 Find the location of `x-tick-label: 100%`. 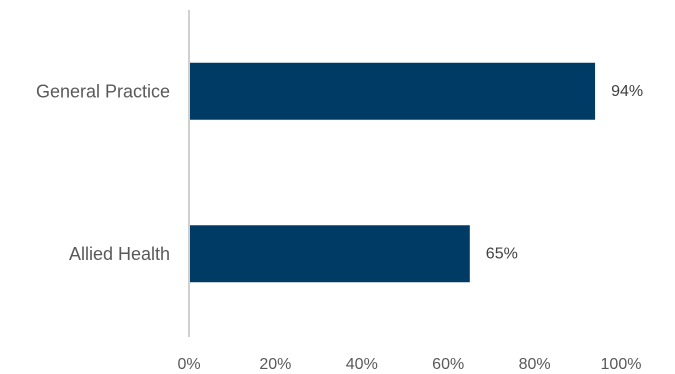

x-tick-label: 100% is located at coordinates (621, 364).